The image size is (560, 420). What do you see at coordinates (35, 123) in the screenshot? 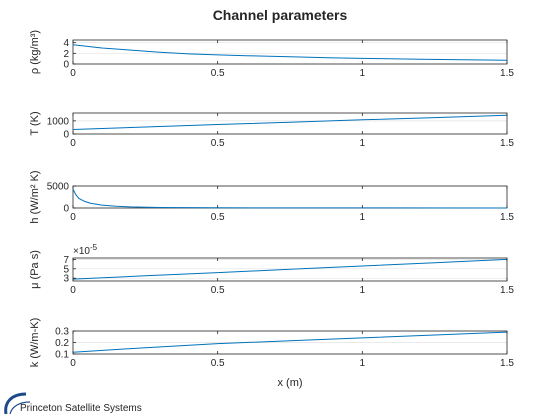
I see `y-axis-label: T (K)` at bounding box center [35, 123].